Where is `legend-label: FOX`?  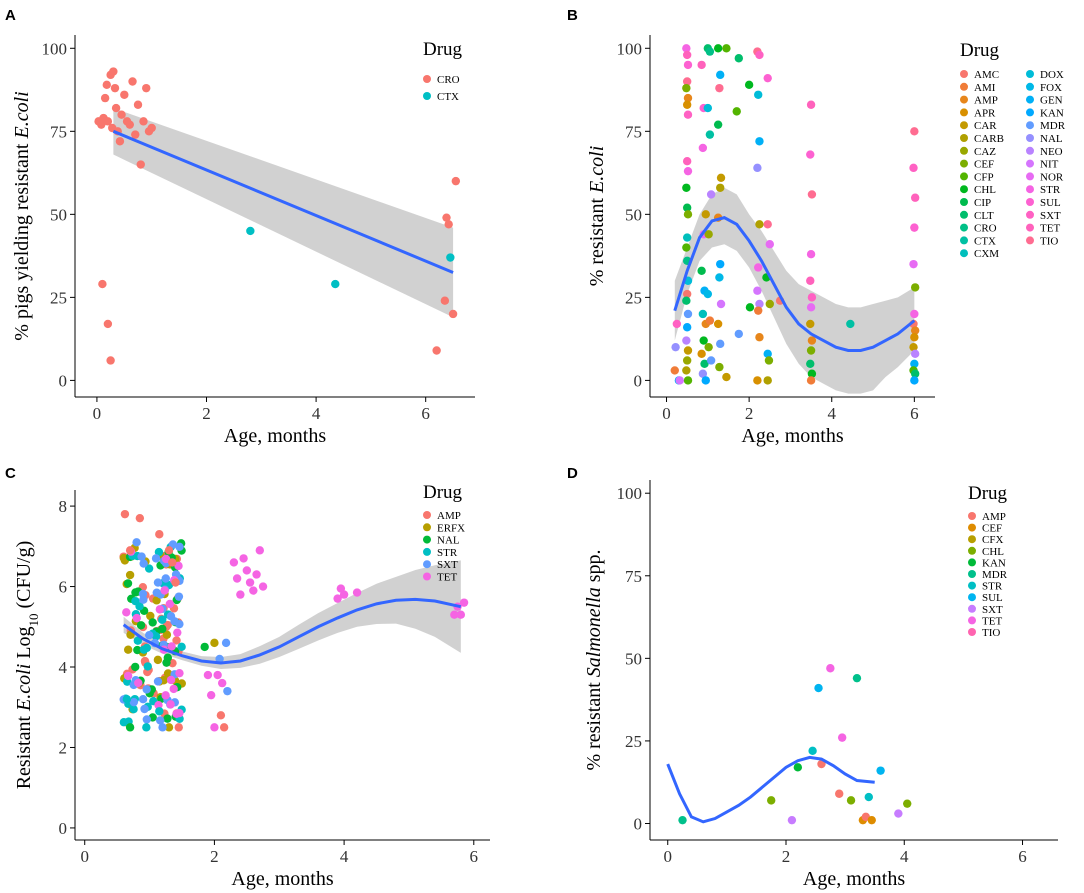 legend-label: FOX is located at coordinates (1051, 88).